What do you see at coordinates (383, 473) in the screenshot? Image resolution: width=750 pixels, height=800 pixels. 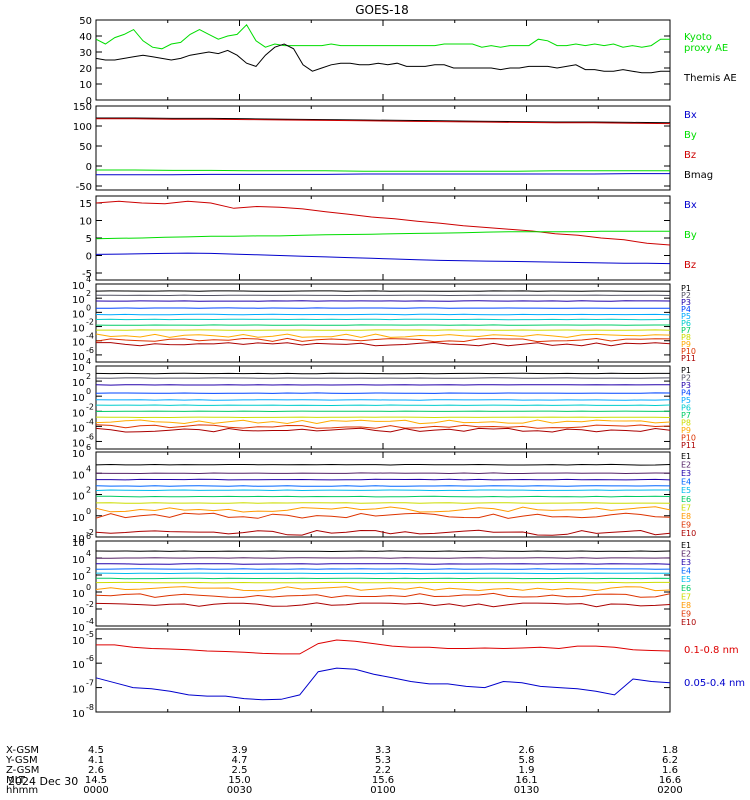 I see `channel-line-e2` at bounding box center [383, 473].